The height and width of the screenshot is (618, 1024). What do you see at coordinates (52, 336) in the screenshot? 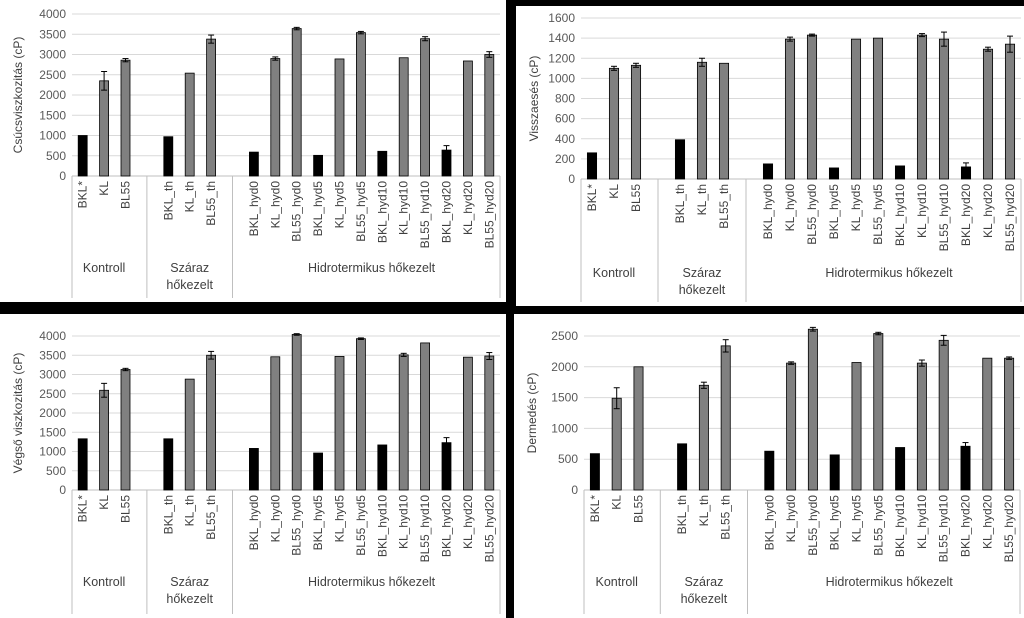
I see `y-tick-label: 4000` at bounding box center [52, 336].